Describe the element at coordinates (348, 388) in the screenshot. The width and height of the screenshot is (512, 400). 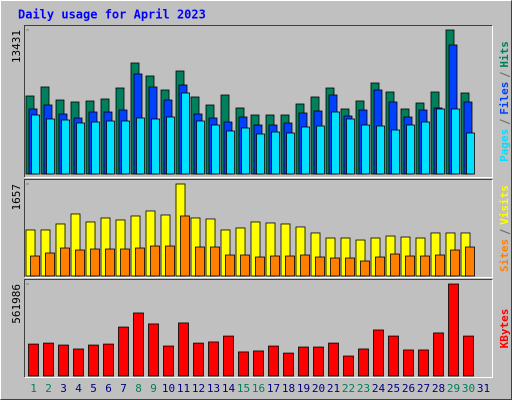
I see `x-tick-label: 22` at that location.